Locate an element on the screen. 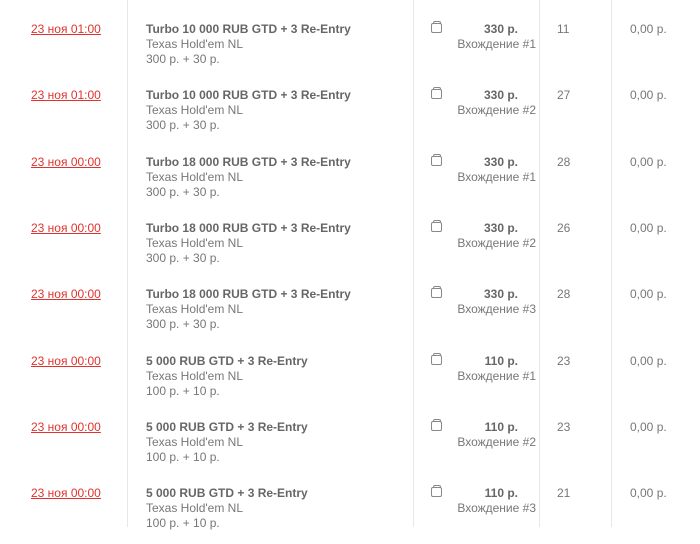 The height and width of the screenshot is (544, 700). players-count: 11 is located at coordinates (563, 29).